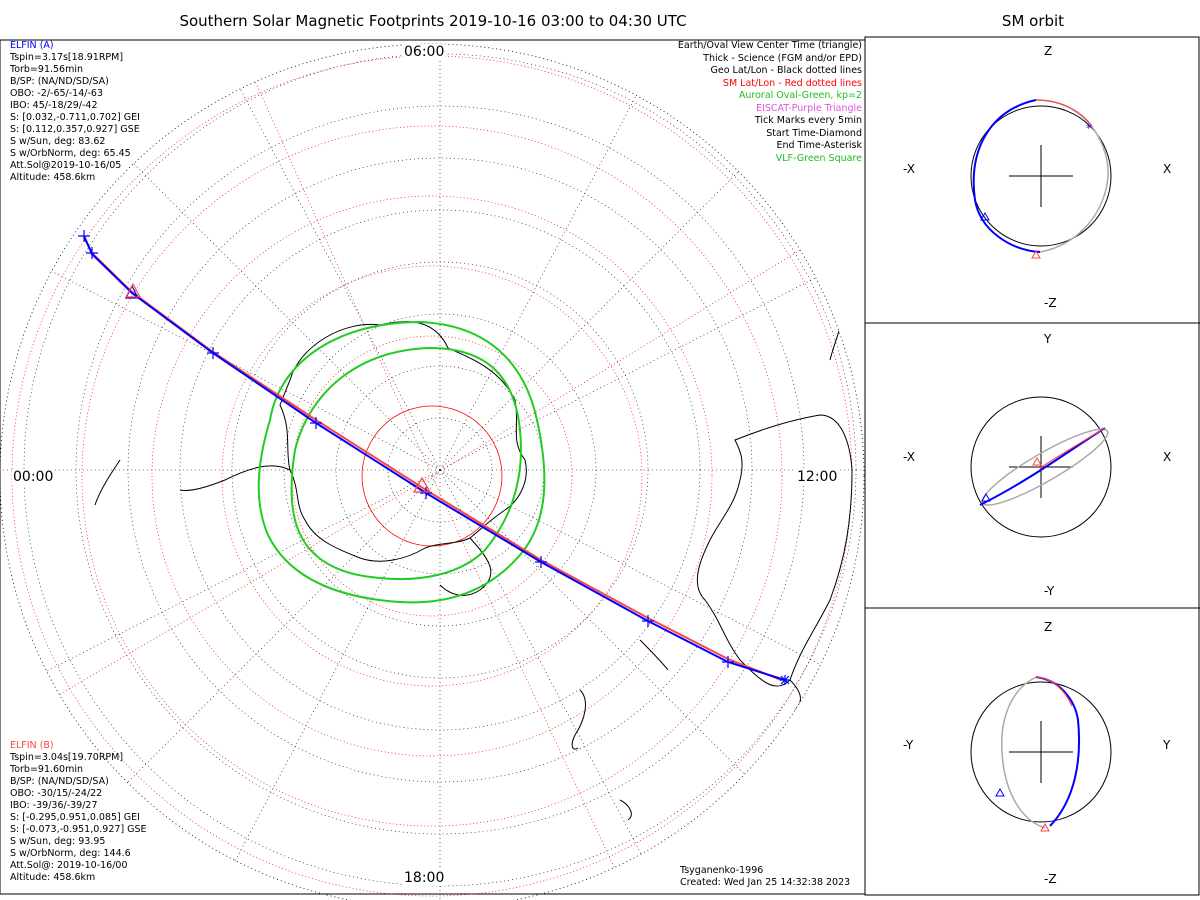 The image size is (1200, 900). What do you see at coordinates (56, 93) in the screenshot?
I see `elfin-a-line: OBO: -2/-65/-14/-63` at bounding box center [56, 93].